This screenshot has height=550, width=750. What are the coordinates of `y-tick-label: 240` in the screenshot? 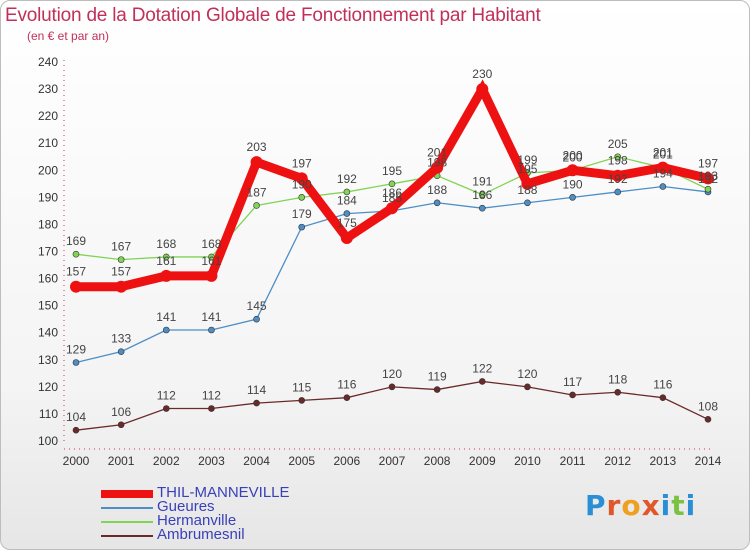 It's located at (48, 62).